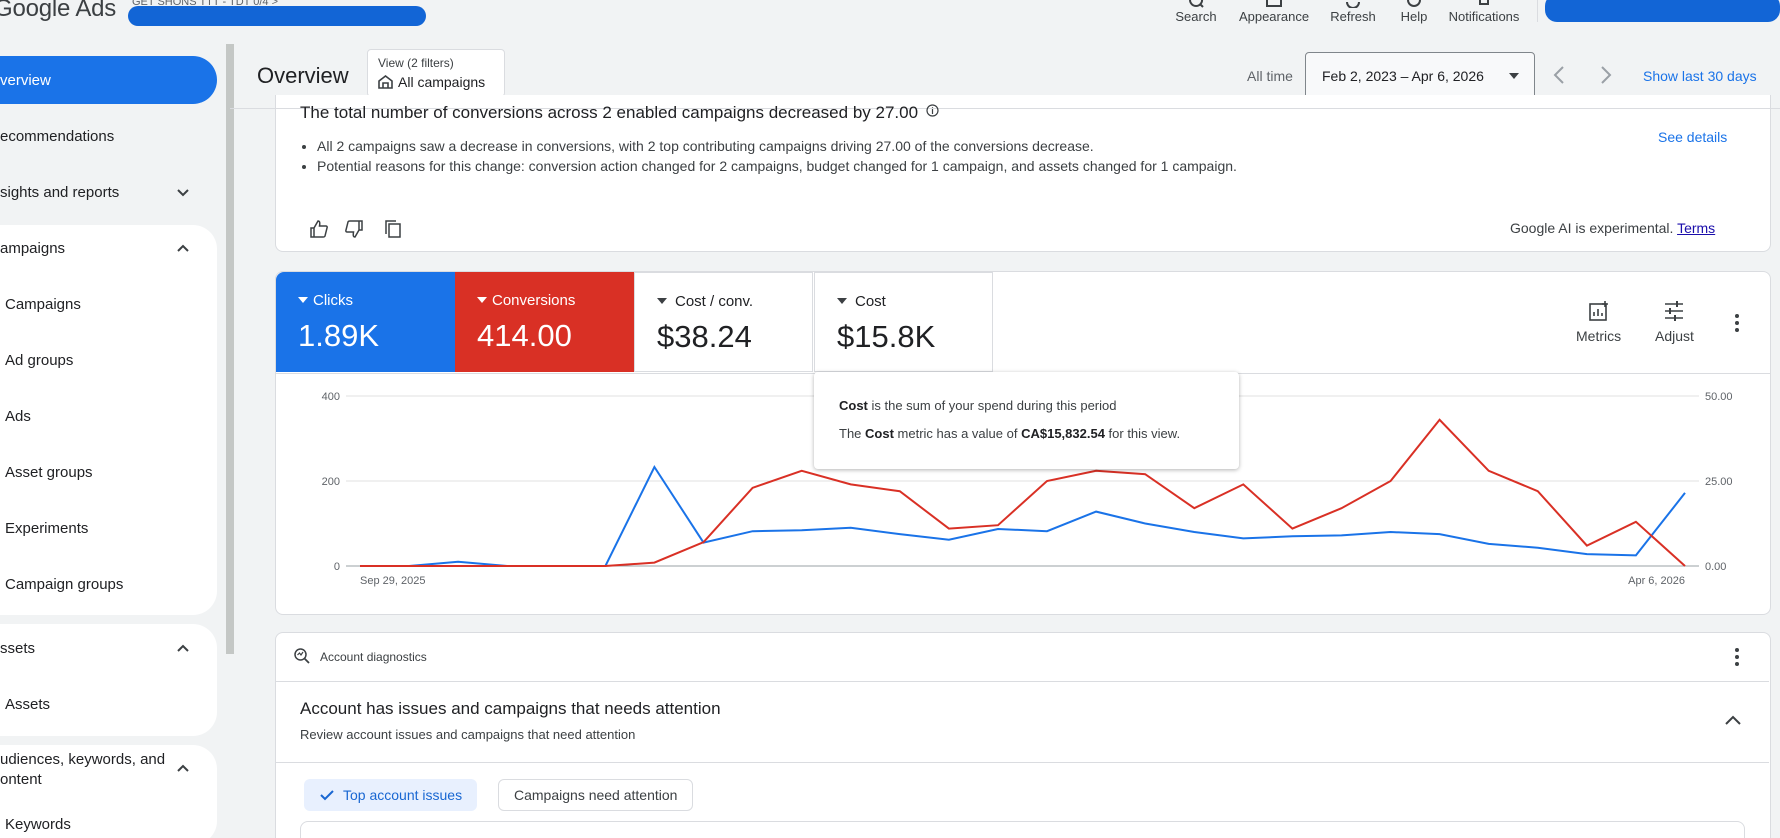 The image size is (1780, 838). Describe the element at coordinates (331, 397) in the screenshot. I see `y-left-tick-label: 400` at that location.